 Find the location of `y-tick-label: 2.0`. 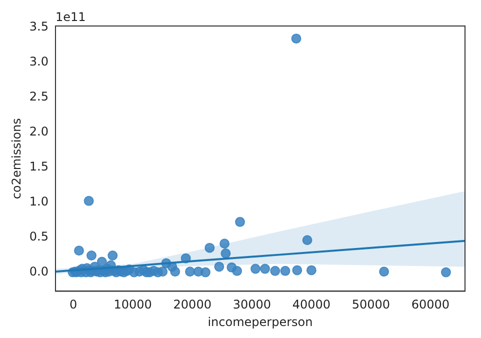

y-tick-label: 2.0 is located at coordinates (38, 131).